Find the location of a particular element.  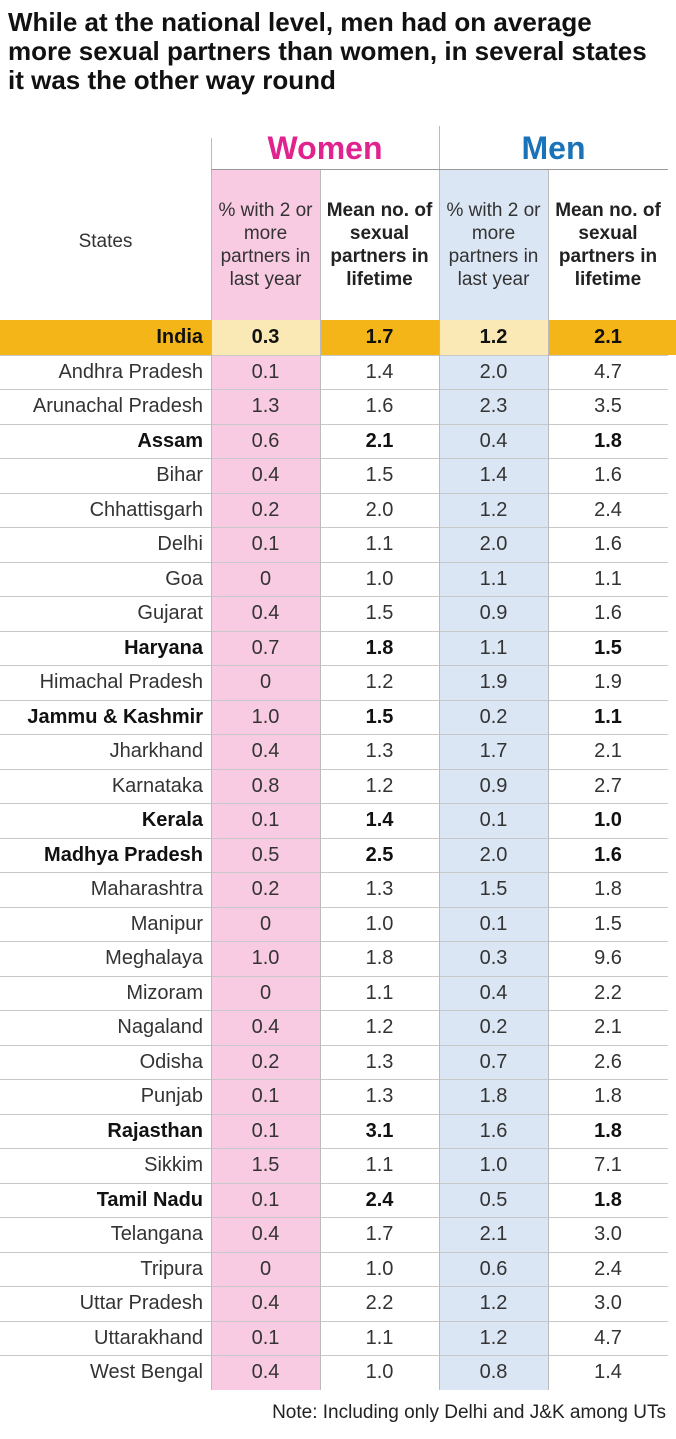

men-pct-column-header: % with 2 or more partners in last year is located at coordinates (493, 245).